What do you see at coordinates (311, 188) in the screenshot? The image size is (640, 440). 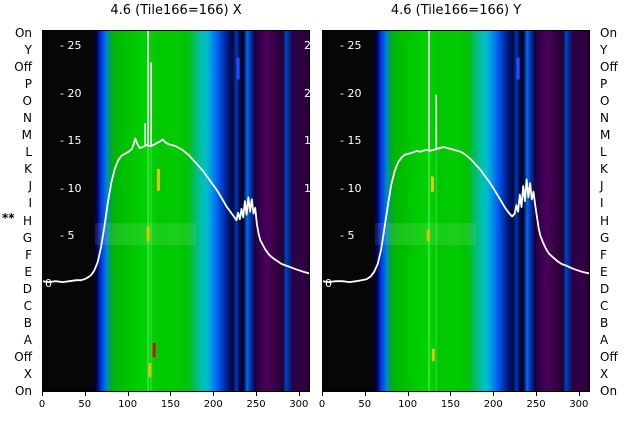 I see `y-axis-outside-label: 10` at bounding box center [311, 188].